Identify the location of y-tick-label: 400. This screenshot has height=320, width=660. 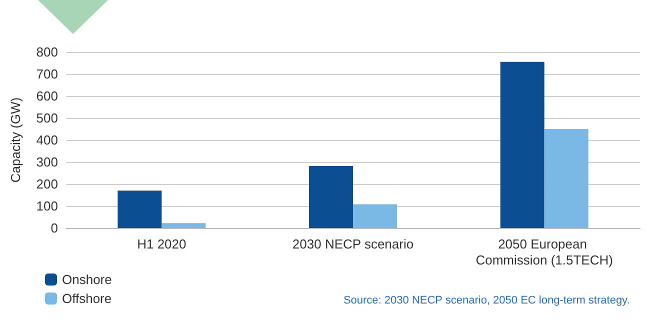
(47, 140).